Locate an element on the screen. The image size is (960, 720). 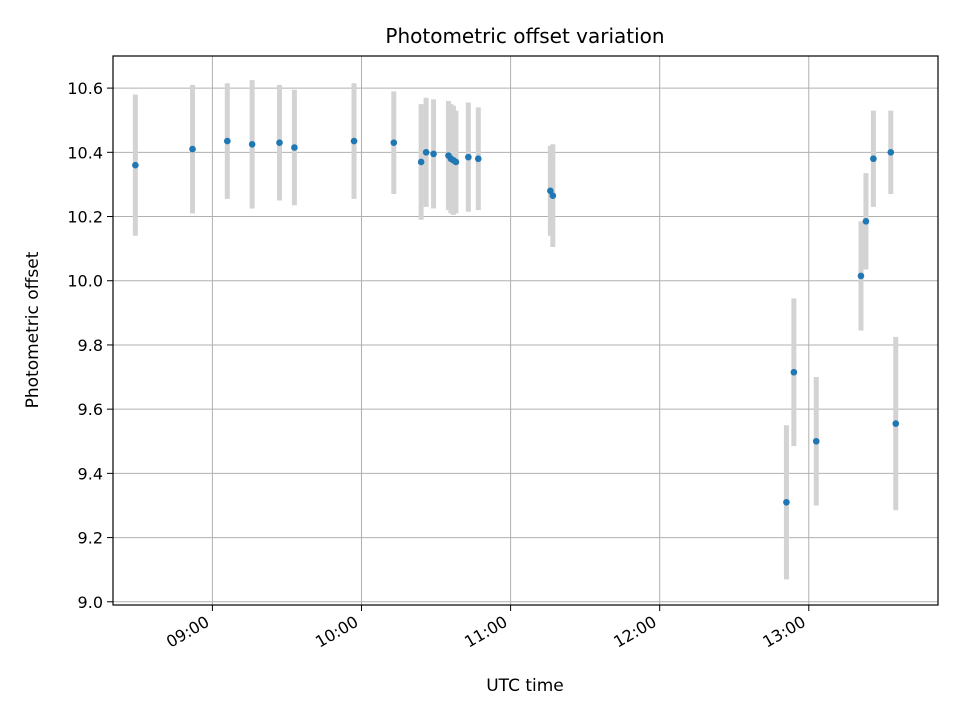
y-axis-ticks: 9.0 9.2 9.4 9.6 9.8 10.0 10.2 10.4 10.6 is located at coordinates (90, 345).